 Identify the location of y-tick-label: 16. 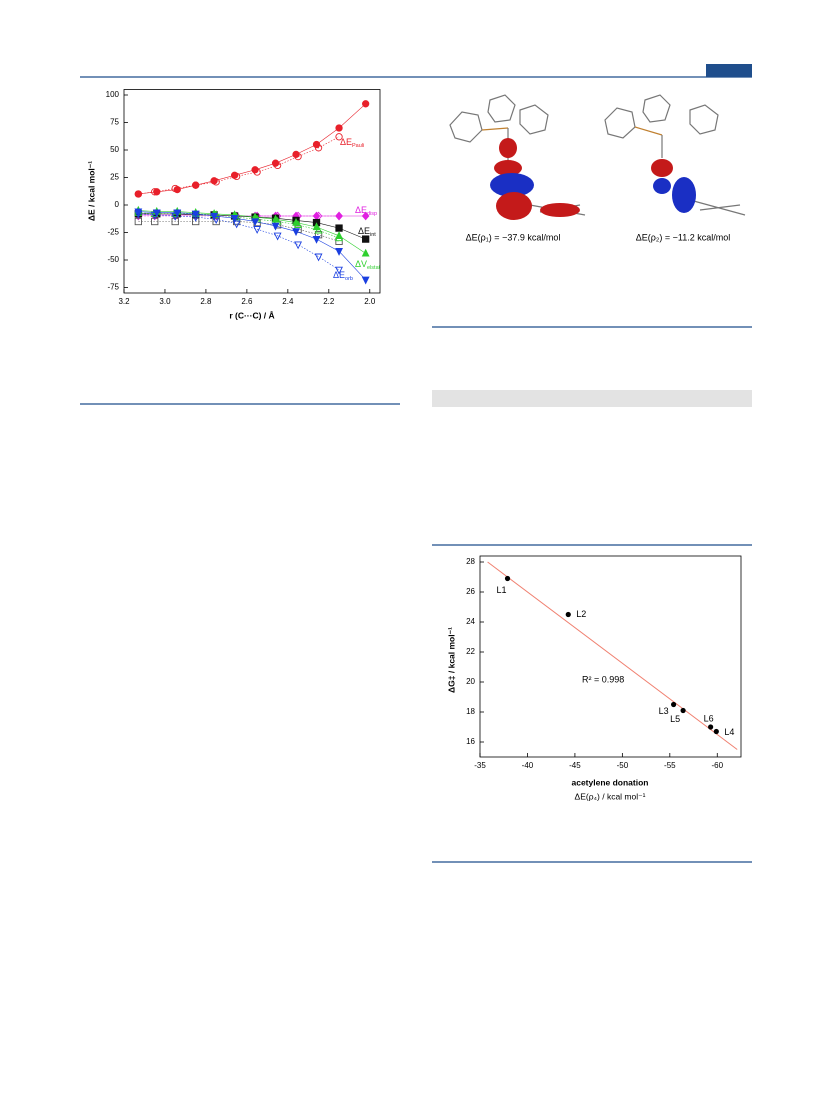
(470, 741).